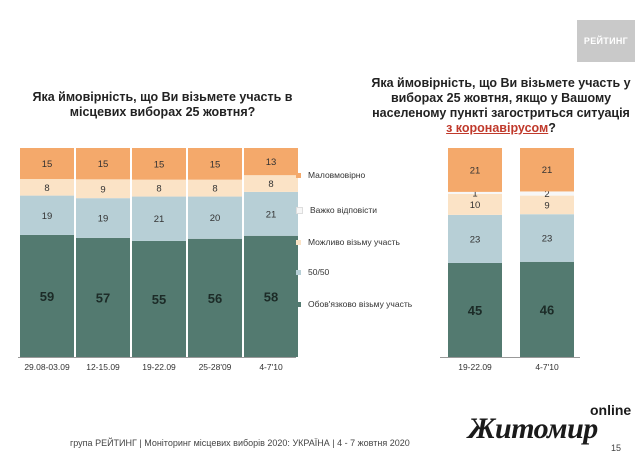 This screenshot has height=456, width=640. I want to click on data-label-fifty: 20, so click(215, 218).